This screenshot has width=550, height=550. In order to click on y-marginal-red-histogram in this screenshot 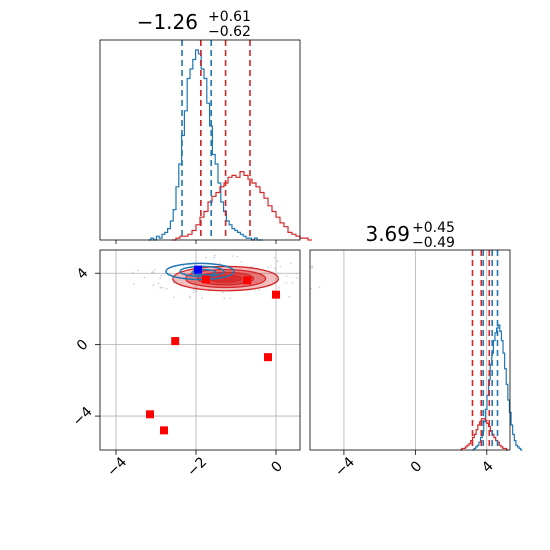, I will do `click(484, 434)`.